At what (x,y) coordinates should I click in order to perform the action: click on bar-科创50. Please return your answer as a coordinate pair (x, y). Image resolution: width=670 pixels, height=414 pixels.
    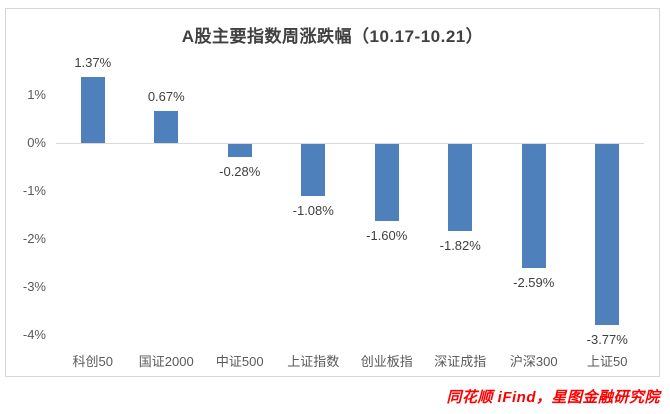
    Looking at the image, I should click on (92, 110).